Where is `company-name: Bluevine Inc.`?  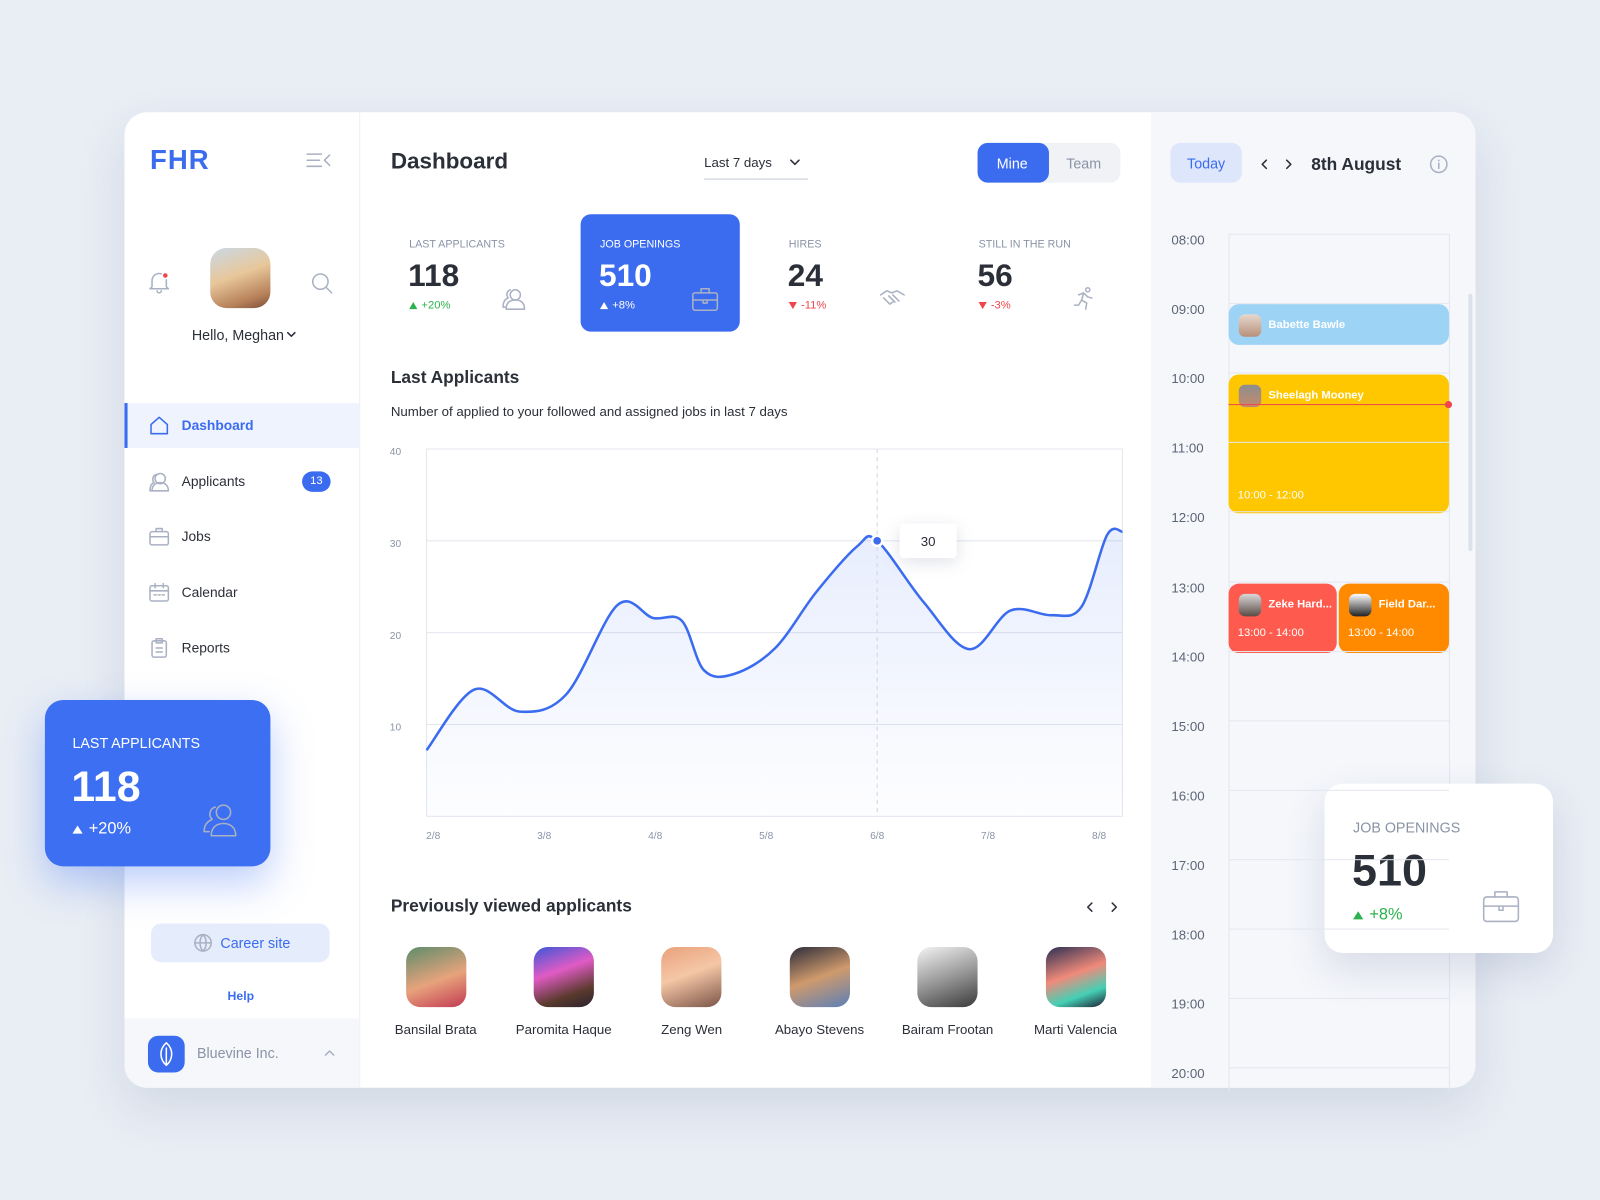 company-name: Bluevine Inc. is located at coordinates (237, 1053).